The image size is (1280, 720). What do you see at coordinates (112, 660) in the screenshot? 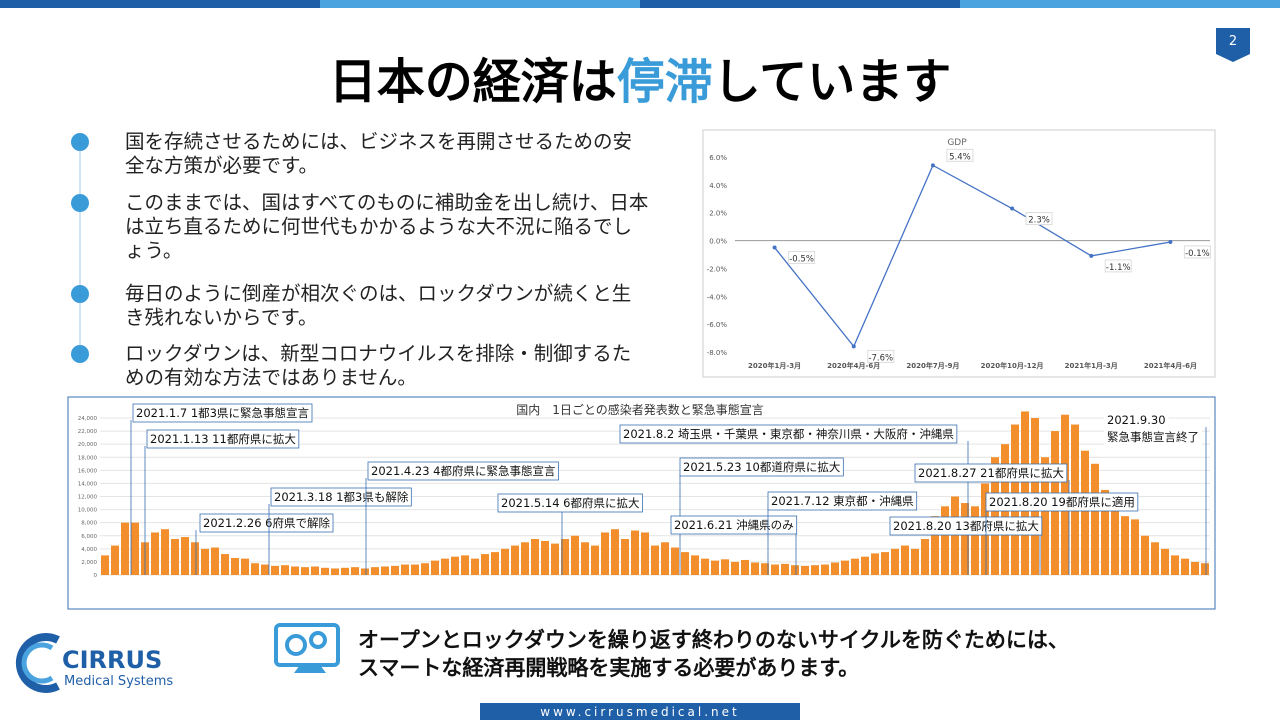
I see `logo-name: CIRRUS` at bounding box center [112, 660].